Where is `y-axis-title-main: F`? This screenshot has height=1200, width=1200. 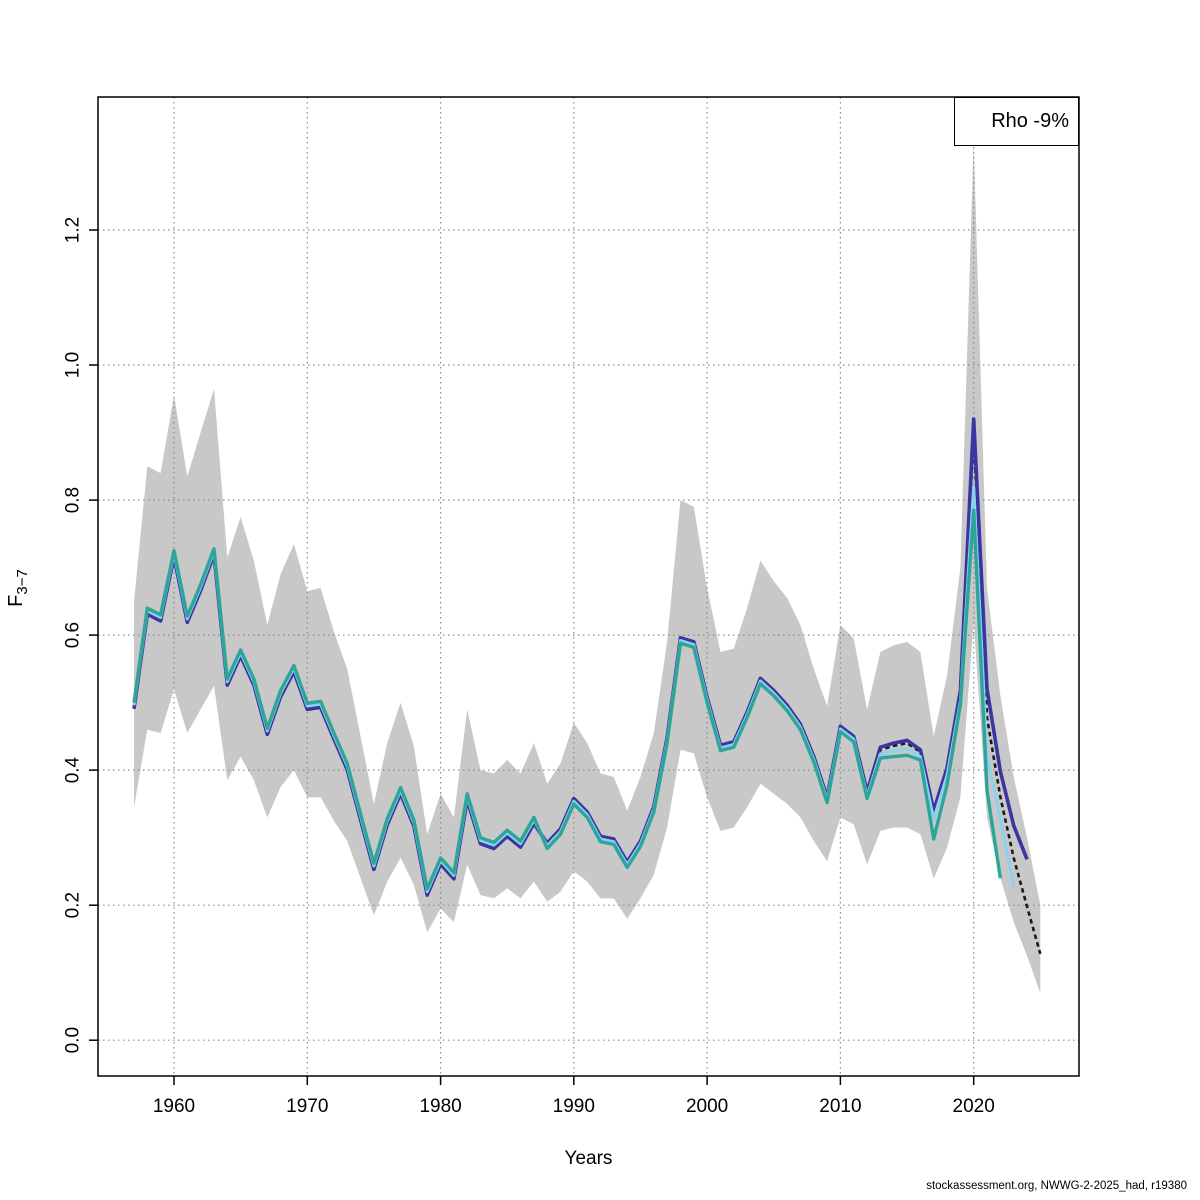
y-axis-title-main: F is located at coordinates (16, 600).